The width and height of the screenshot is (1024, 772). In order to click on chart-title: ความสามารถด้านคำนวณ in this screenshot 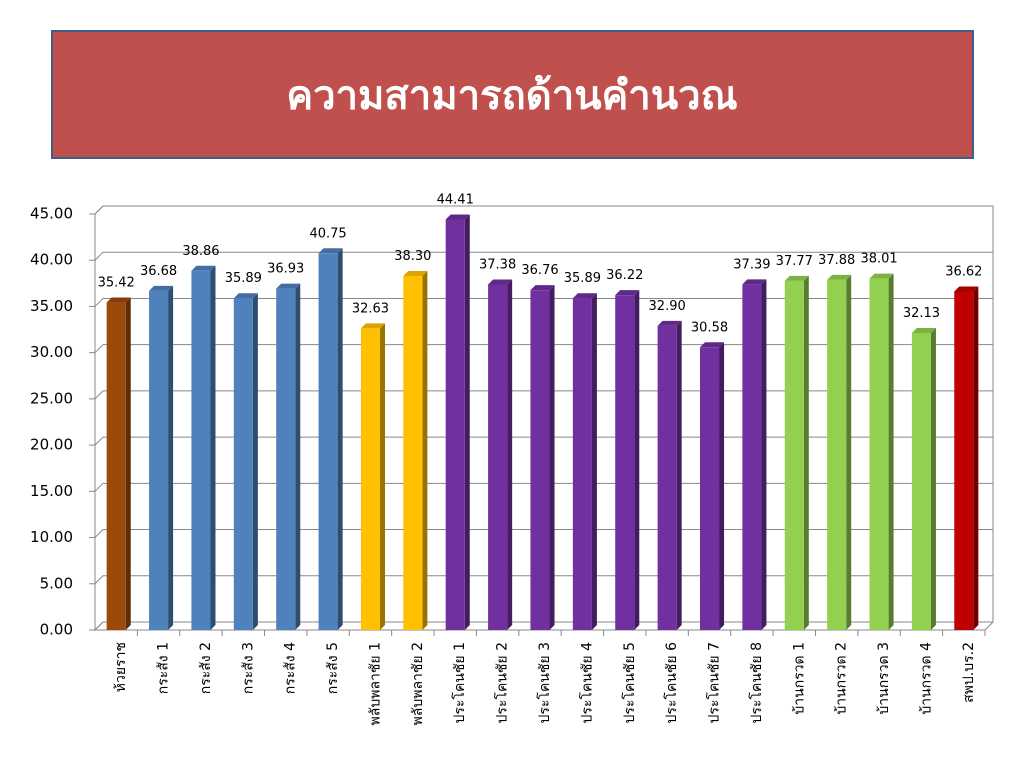, I will do `click(511, 96)`.